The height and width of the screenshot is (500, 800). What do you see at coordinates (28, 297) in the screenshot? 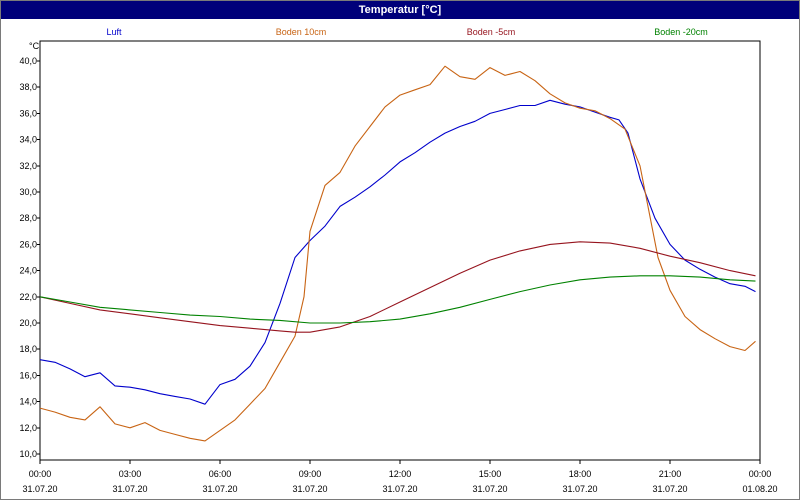
I see `y-tick-label: 22,0` at bounding box center [28, 297].